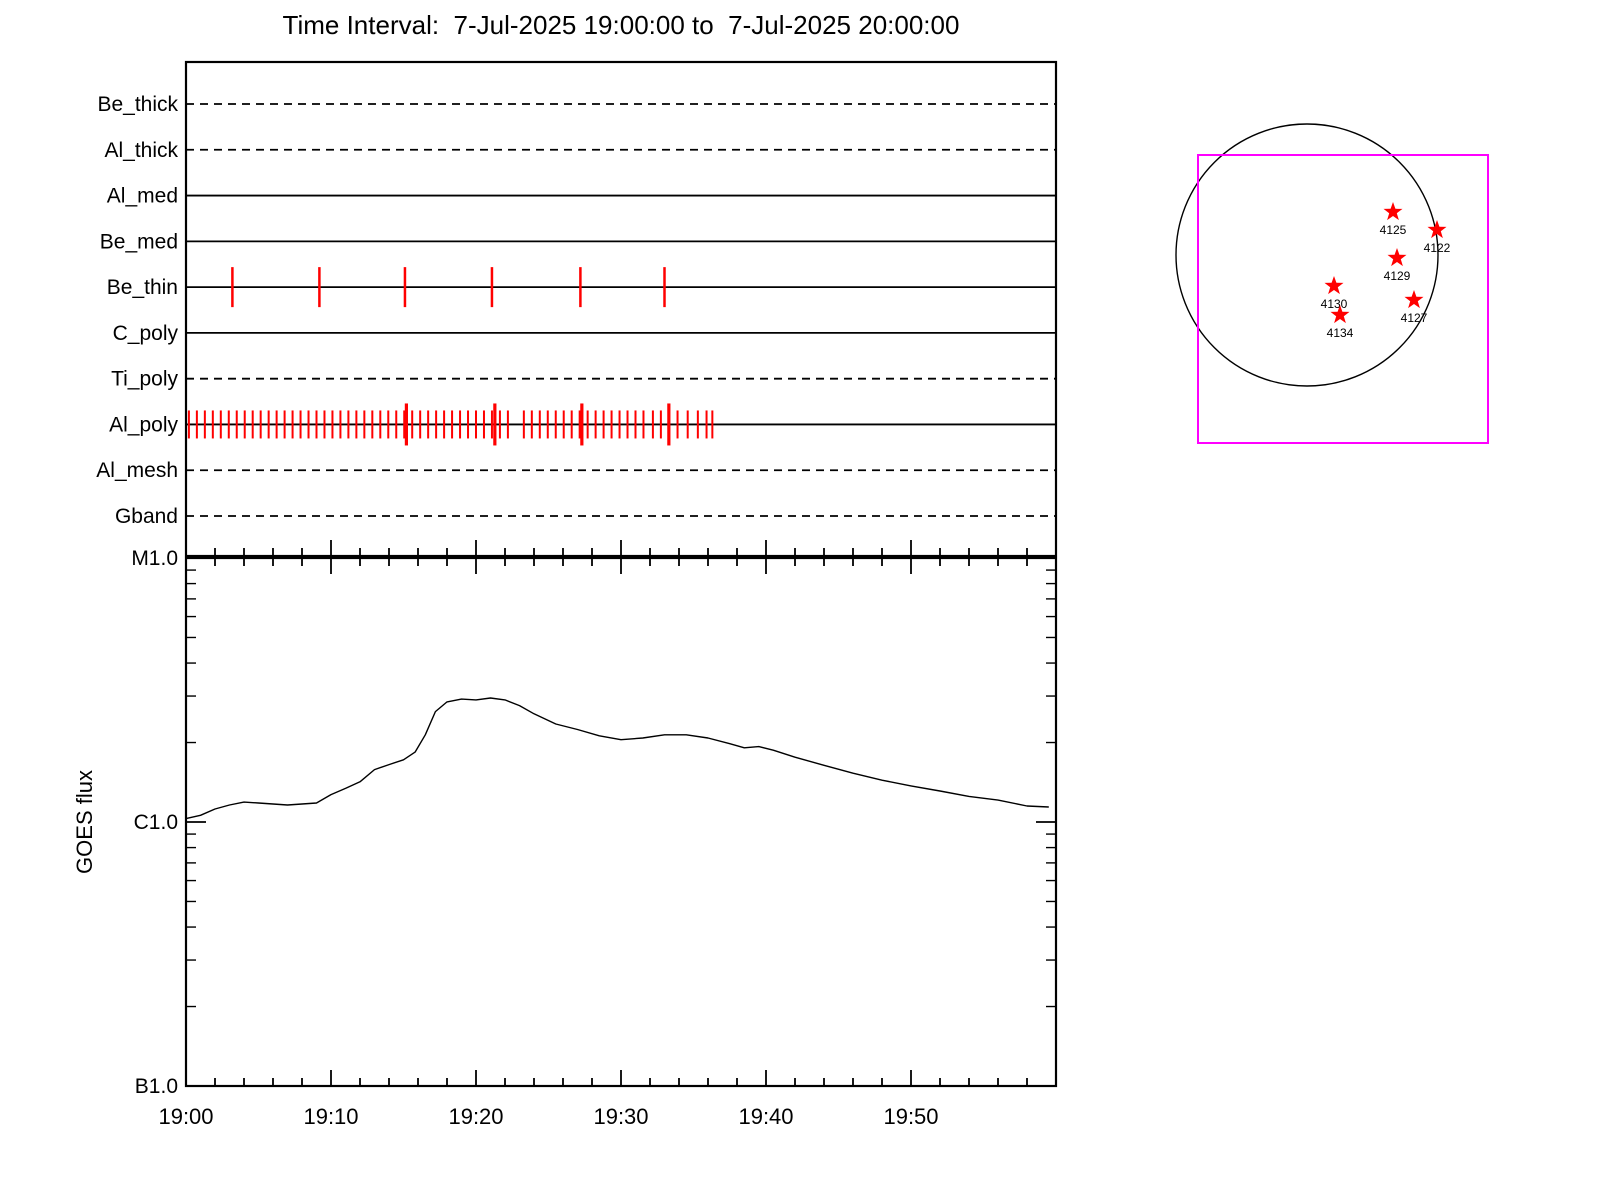 The image size is (1600, 1200). What do you see at coordinates (1393, 230) in the screenshot?
I see `active-region-label: 4125` at bounding box center [1393, 230].